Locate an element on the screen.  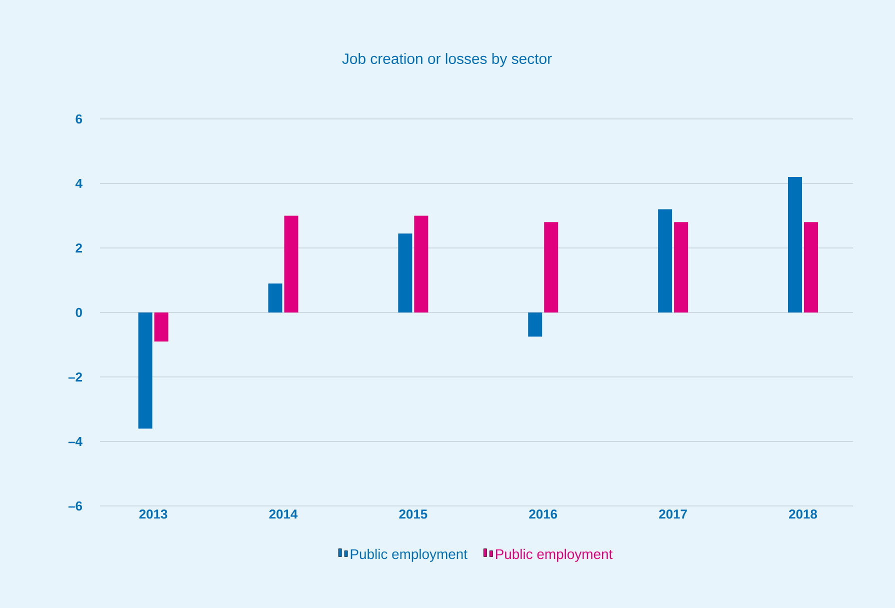
y-tick-label: 0 is located at coordinates (79, 313).